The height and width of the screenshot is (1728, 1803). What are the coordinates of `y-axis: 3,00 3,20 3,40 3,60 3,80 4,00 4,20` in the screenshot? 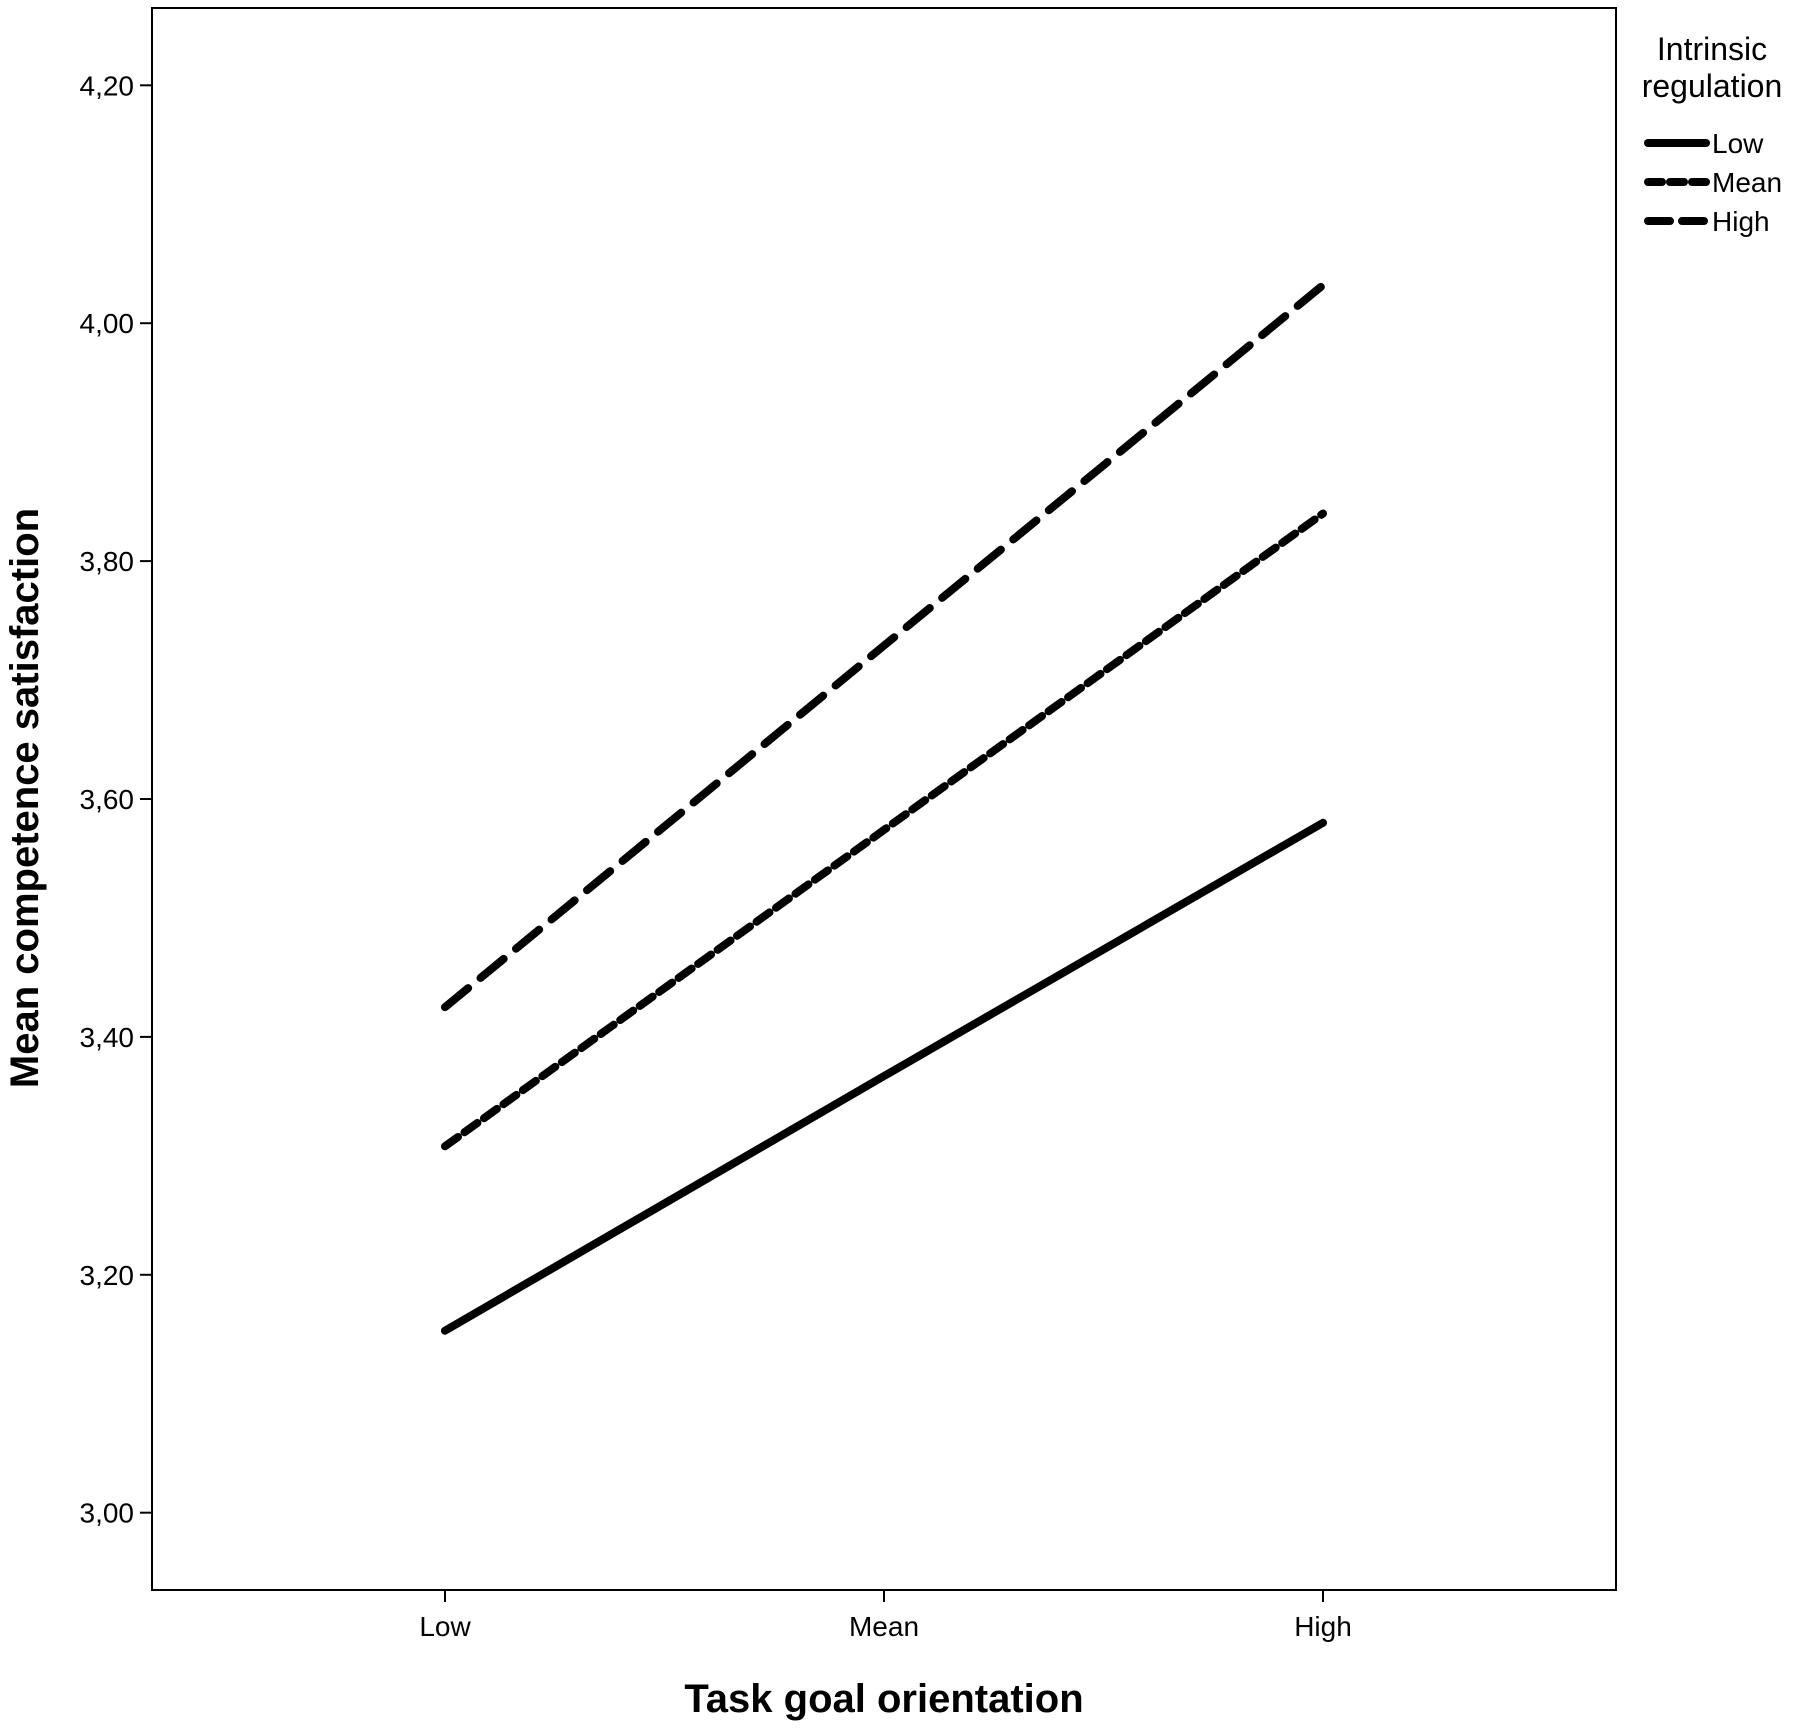 It's located at (116, 799).